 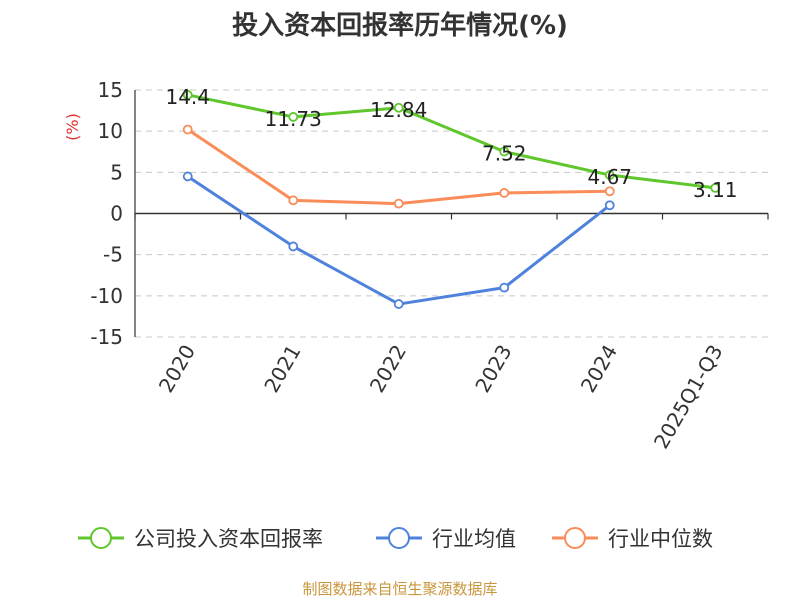 I want to click on y-tick-label: -15, so click(x=106, y=337).